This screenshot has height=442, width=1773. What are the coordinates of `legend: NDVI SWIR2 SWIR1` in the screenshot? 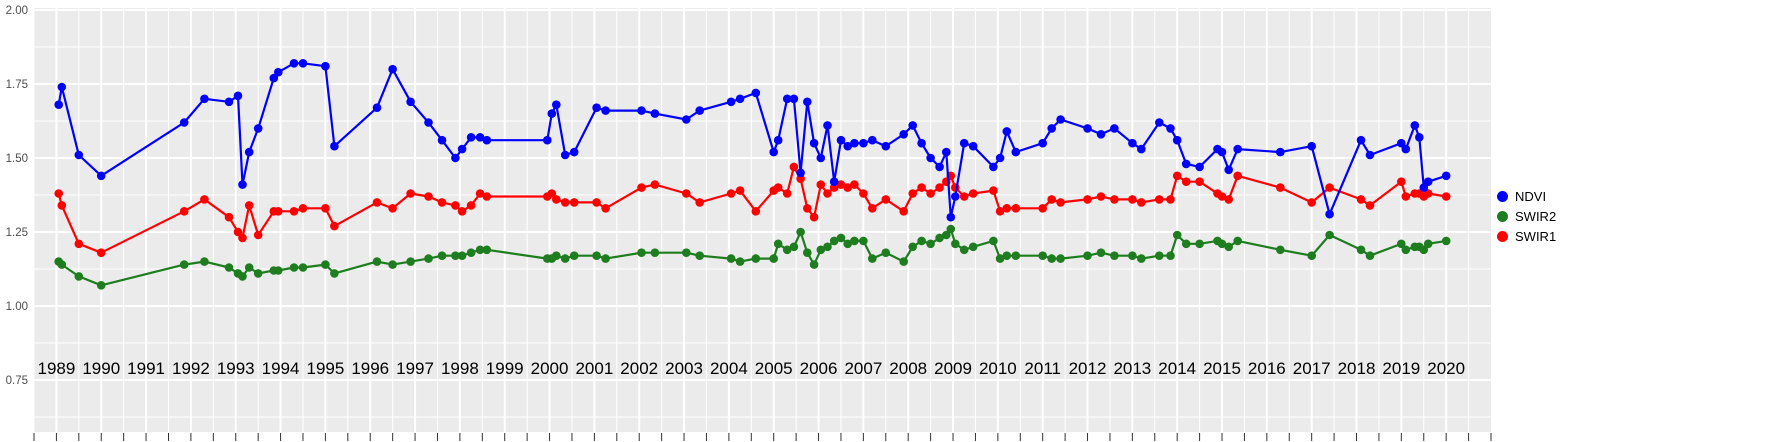 It's located at (1527, 217).